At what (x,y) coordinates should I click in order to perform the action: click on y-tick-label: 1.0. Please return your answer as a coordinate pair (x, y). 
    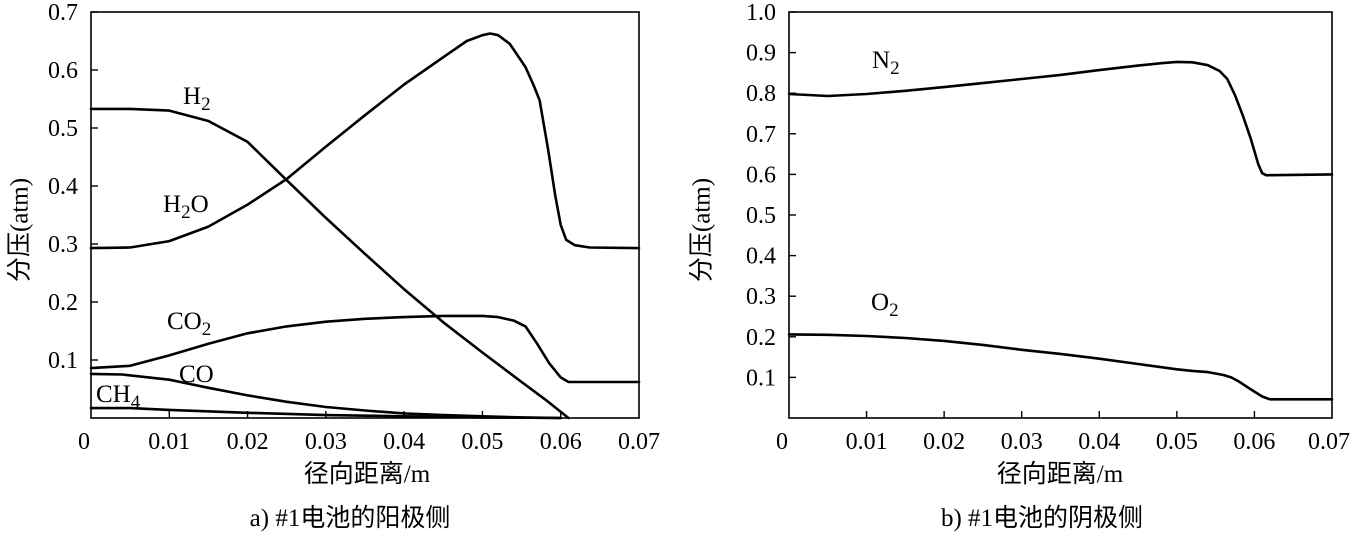
    Looking at the image, I should click on (761, 13).